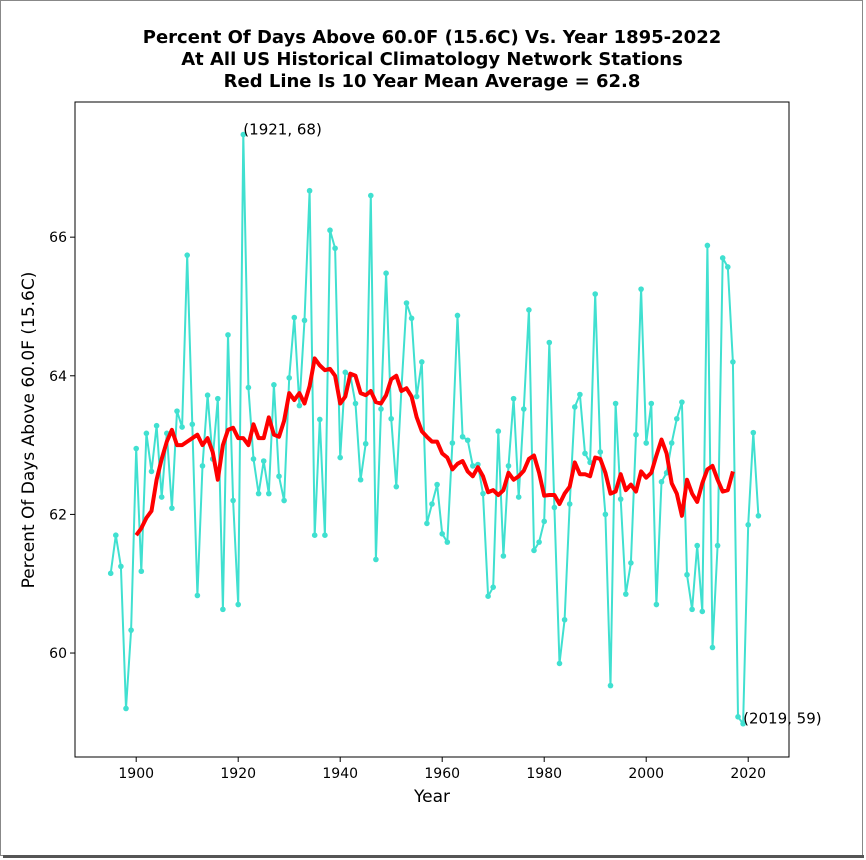 This screenshot has height=860, width=866. I want to click on y-axis-label: Percent Of Days Above 60.0F (15.6C), so click(29, 430).